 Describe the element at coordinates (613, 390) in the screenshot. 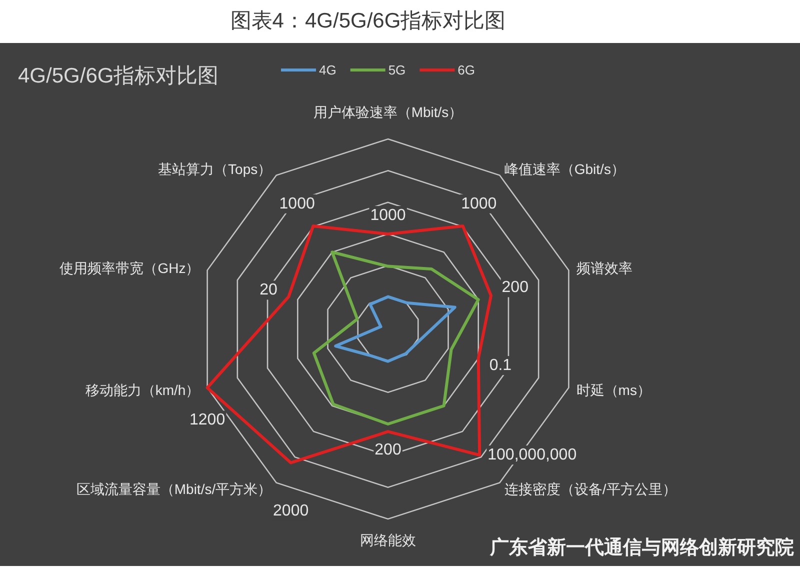

I see `spoke-label: 时延（ms）` at that location.